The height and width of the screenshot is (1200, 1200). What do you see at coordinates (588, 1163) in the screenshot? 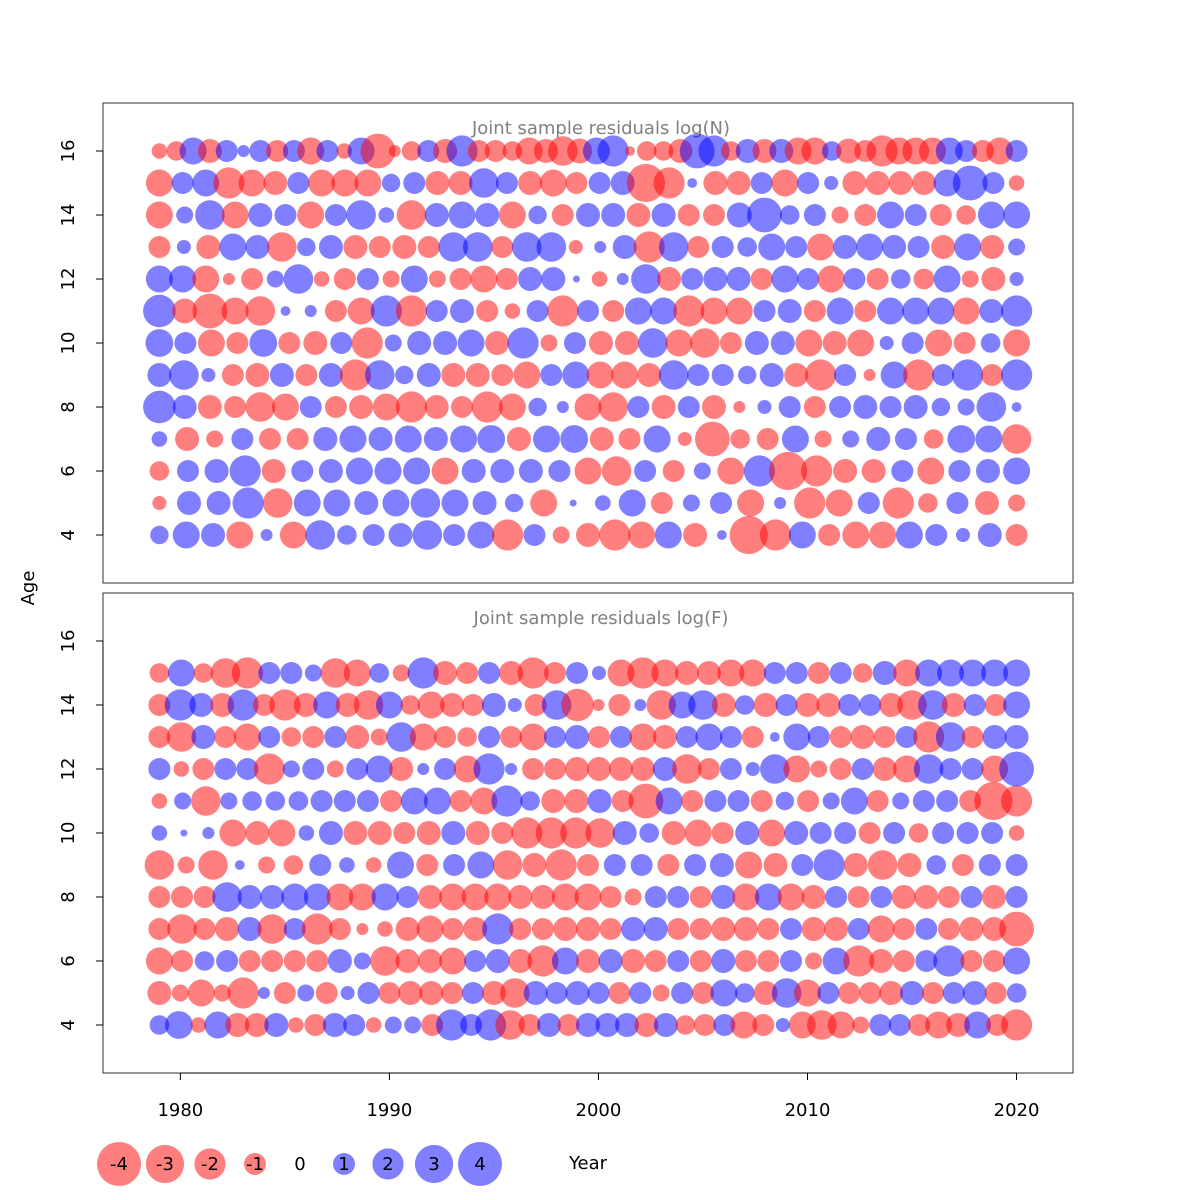
I see `x-axis-label: Year` at bounding box center [588, 1163].